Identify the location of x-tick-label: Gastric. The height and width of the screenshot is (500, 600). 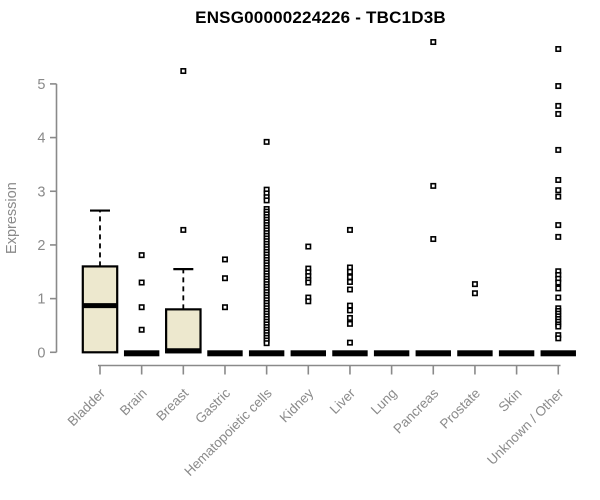
(212, 405).